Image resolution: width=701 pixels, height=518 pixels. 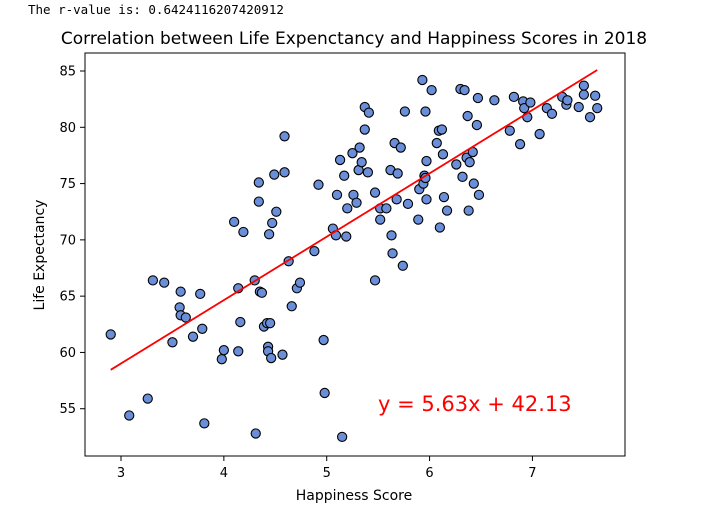 I want to click on y-tick-label: 70, so click(x=67, y=240).